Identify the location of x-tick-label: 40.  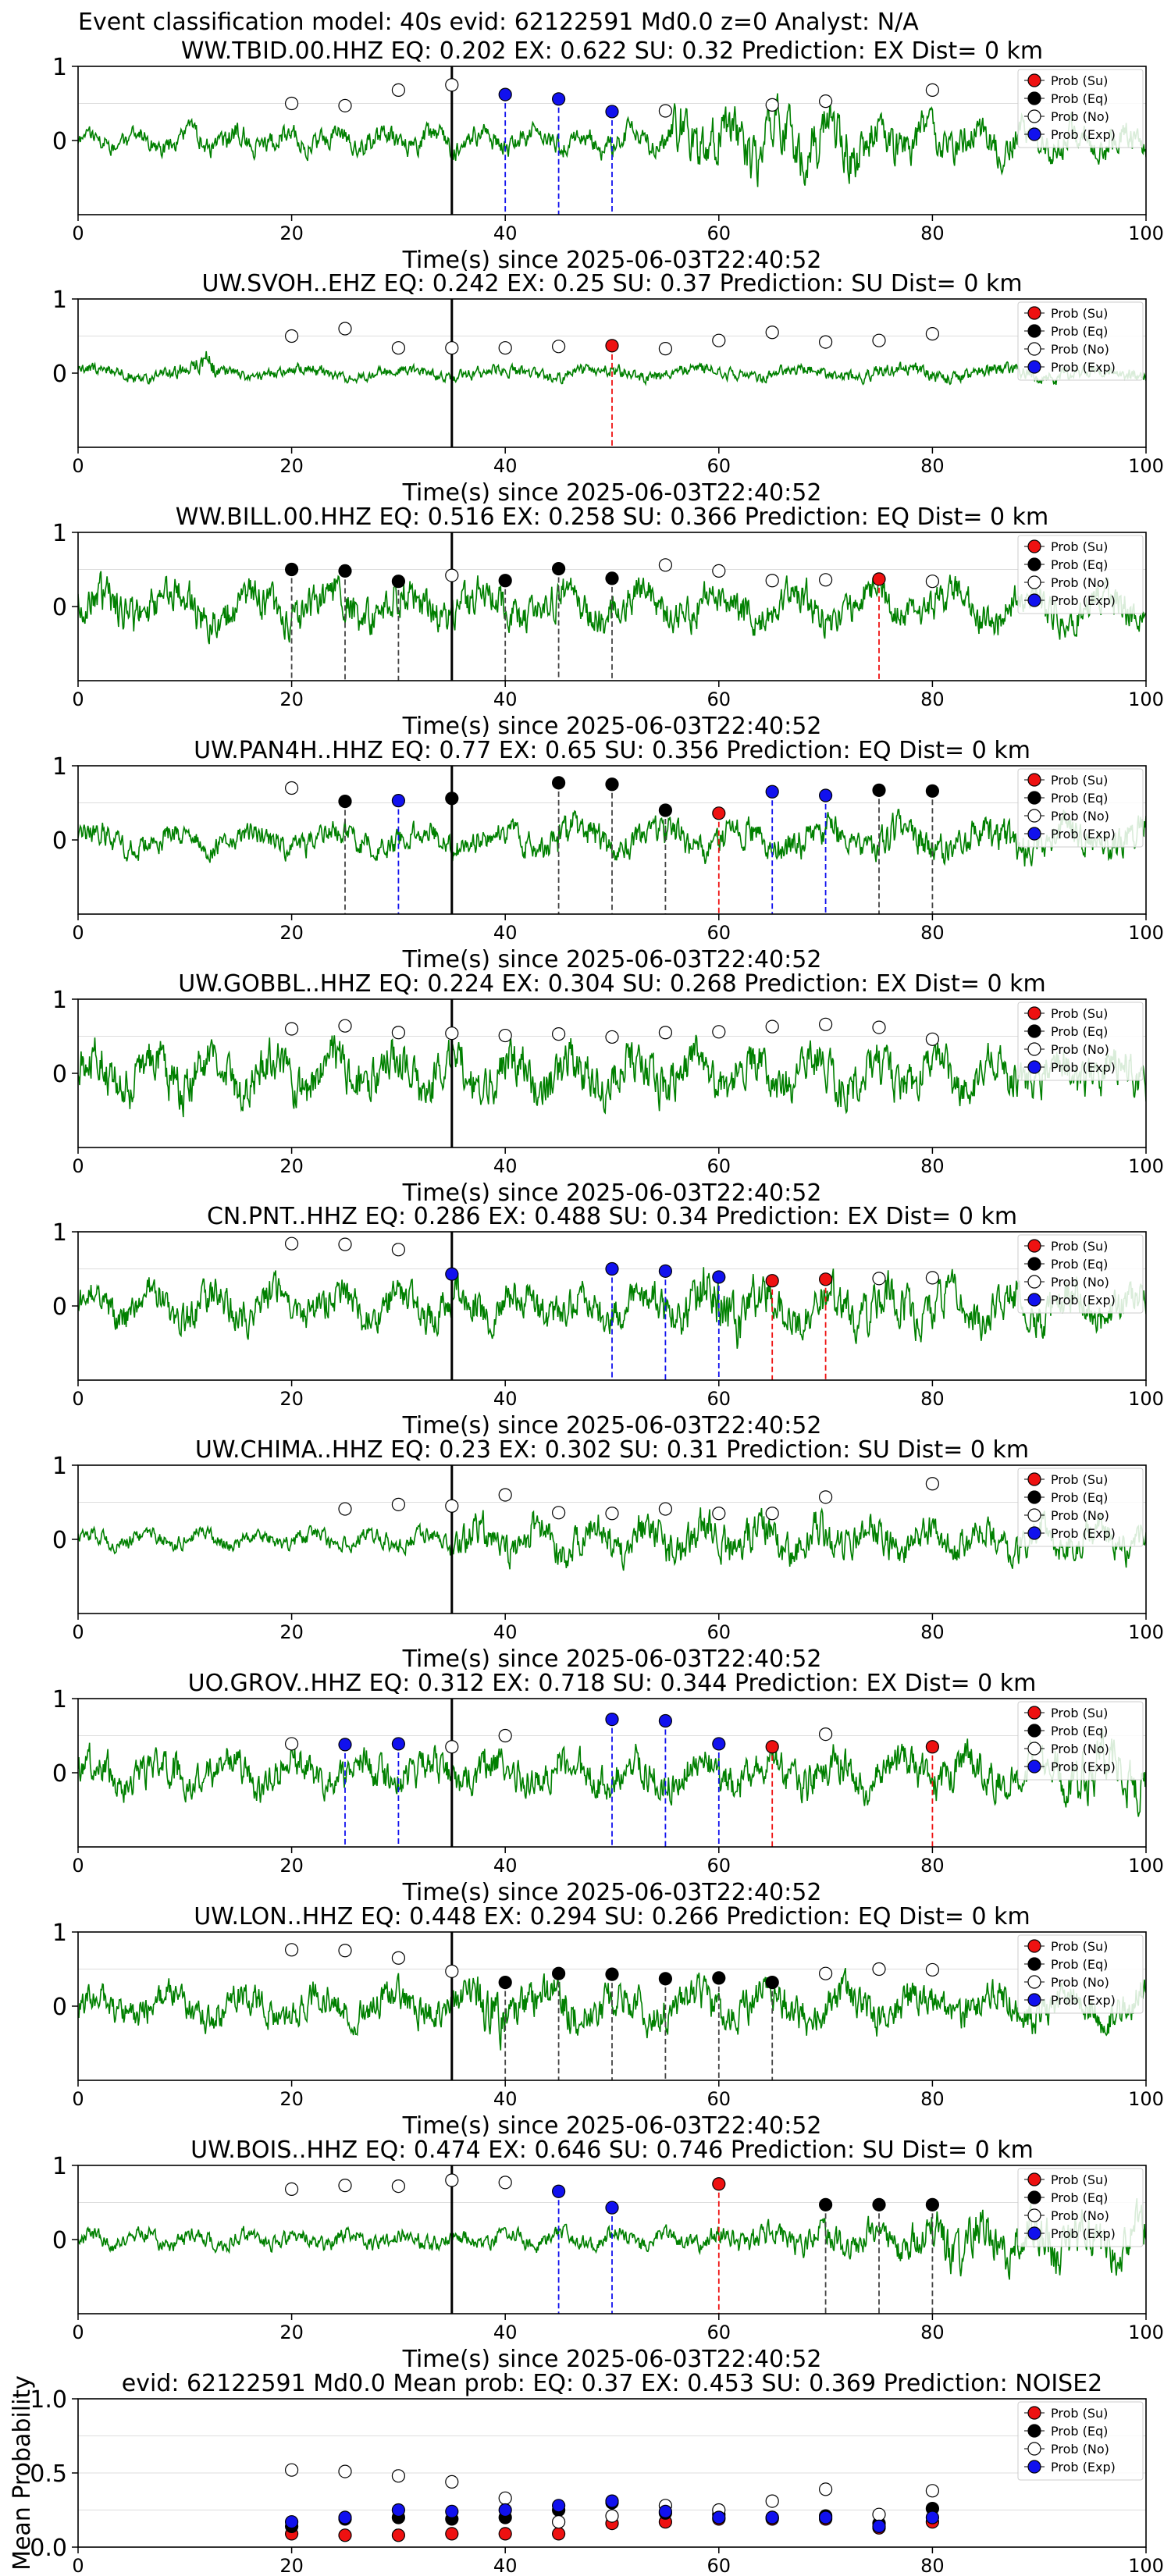
(505, 2099).